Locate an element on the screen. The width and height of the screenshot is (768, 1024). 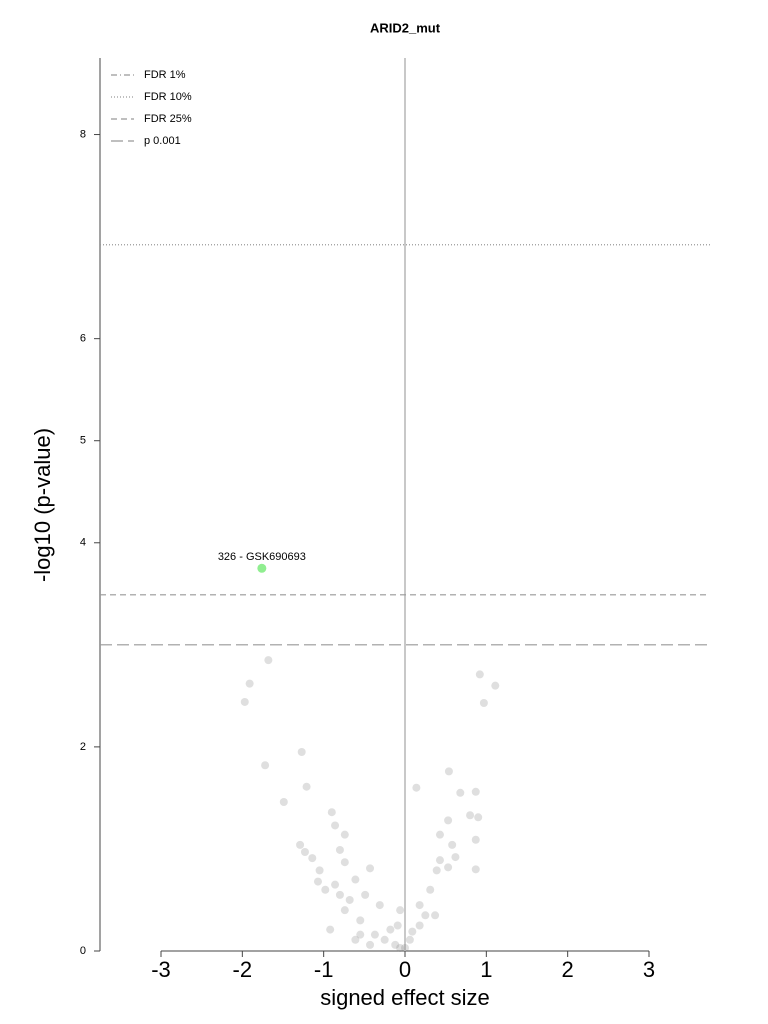
x-tick-label: -3 is located at coordinates (161, 969).